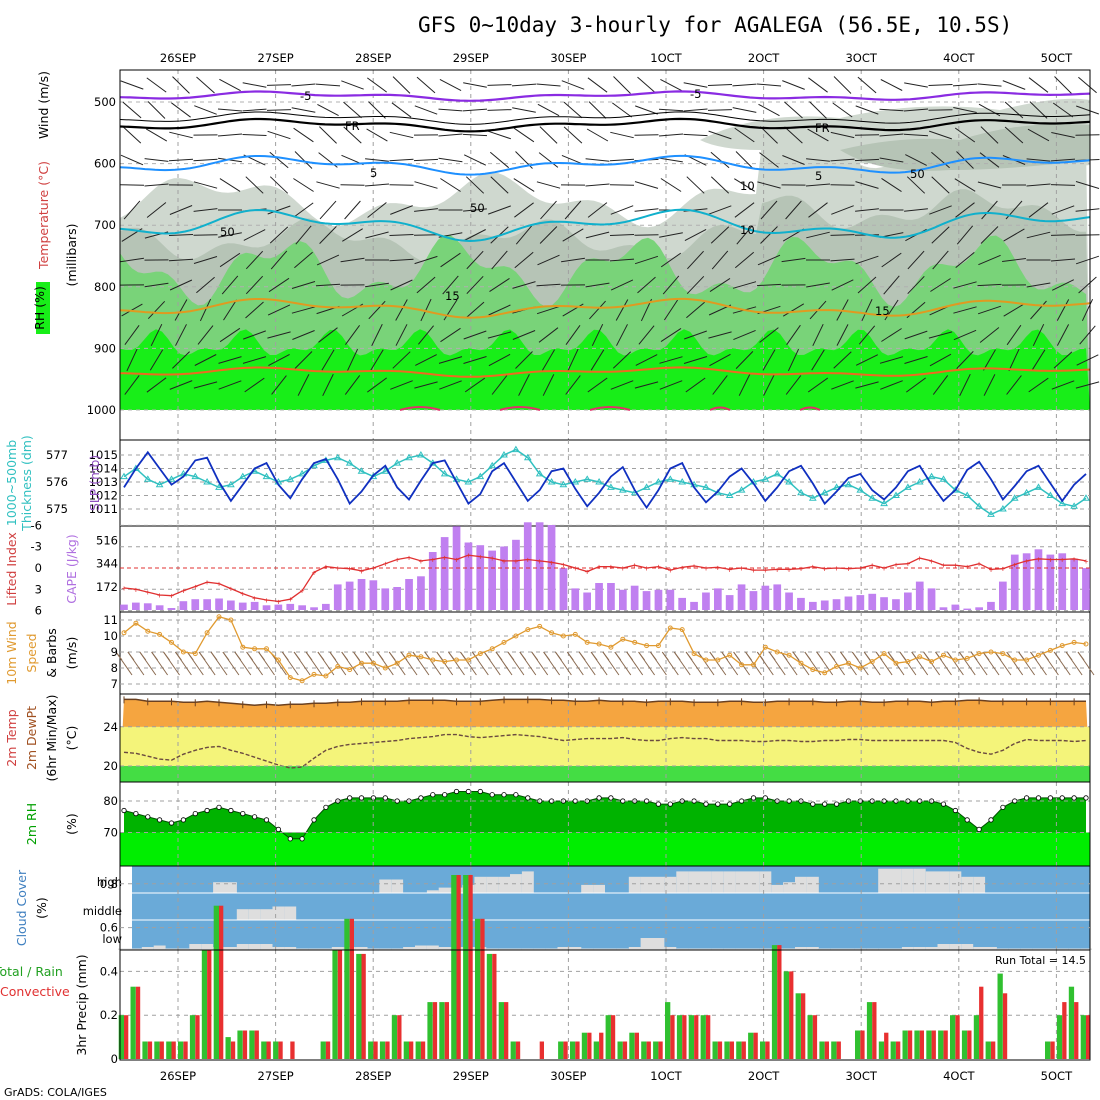 This screenshot has height=1100, width=1100. Describe the element at coordinates (114, 684) in the screenshot. I see `wind-tick-label: 7` at that location.